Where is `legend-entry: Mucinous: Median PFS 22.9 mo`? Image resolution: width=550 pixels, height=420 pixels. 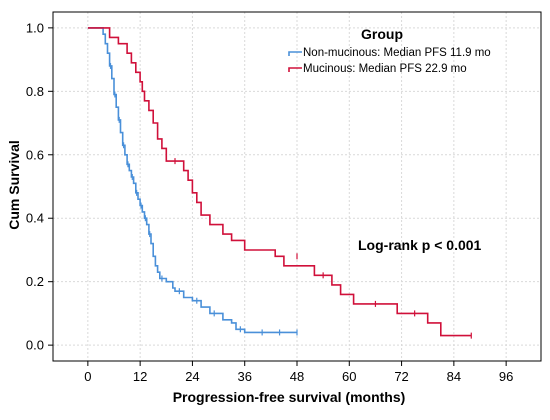
legend-entry: Mucinous: Median PFS 22.9 mo is located at coordinates (385, 69).